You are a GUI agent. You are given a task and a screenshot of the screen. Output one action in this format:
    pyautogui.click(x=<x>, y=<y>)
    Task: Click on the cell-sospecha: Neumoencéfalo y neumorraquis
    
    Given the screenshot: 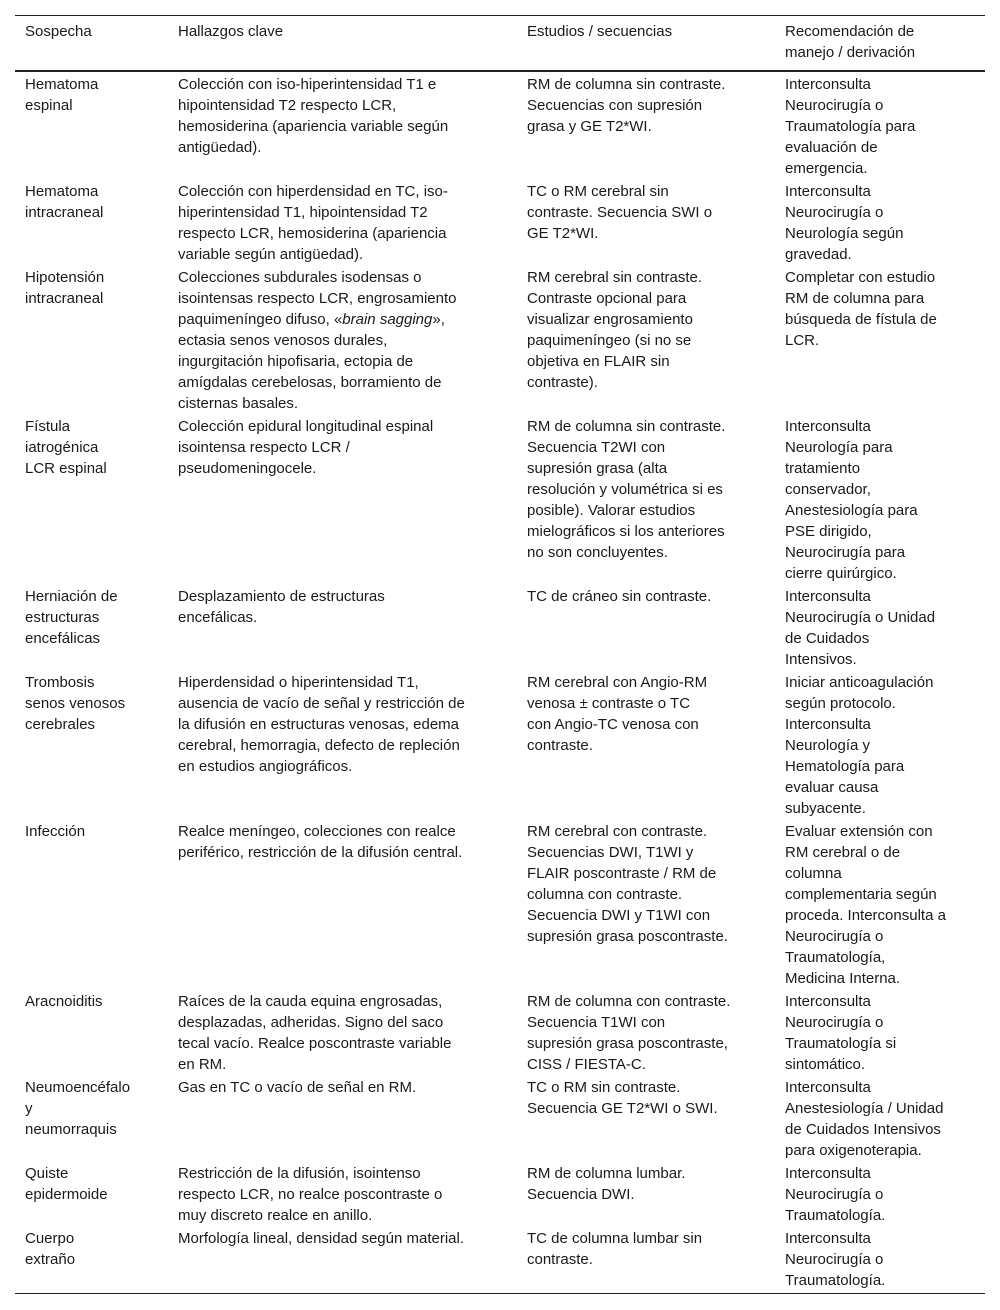 What is the action you would take?
    pyautogui.click(x=78, y=1108)
    